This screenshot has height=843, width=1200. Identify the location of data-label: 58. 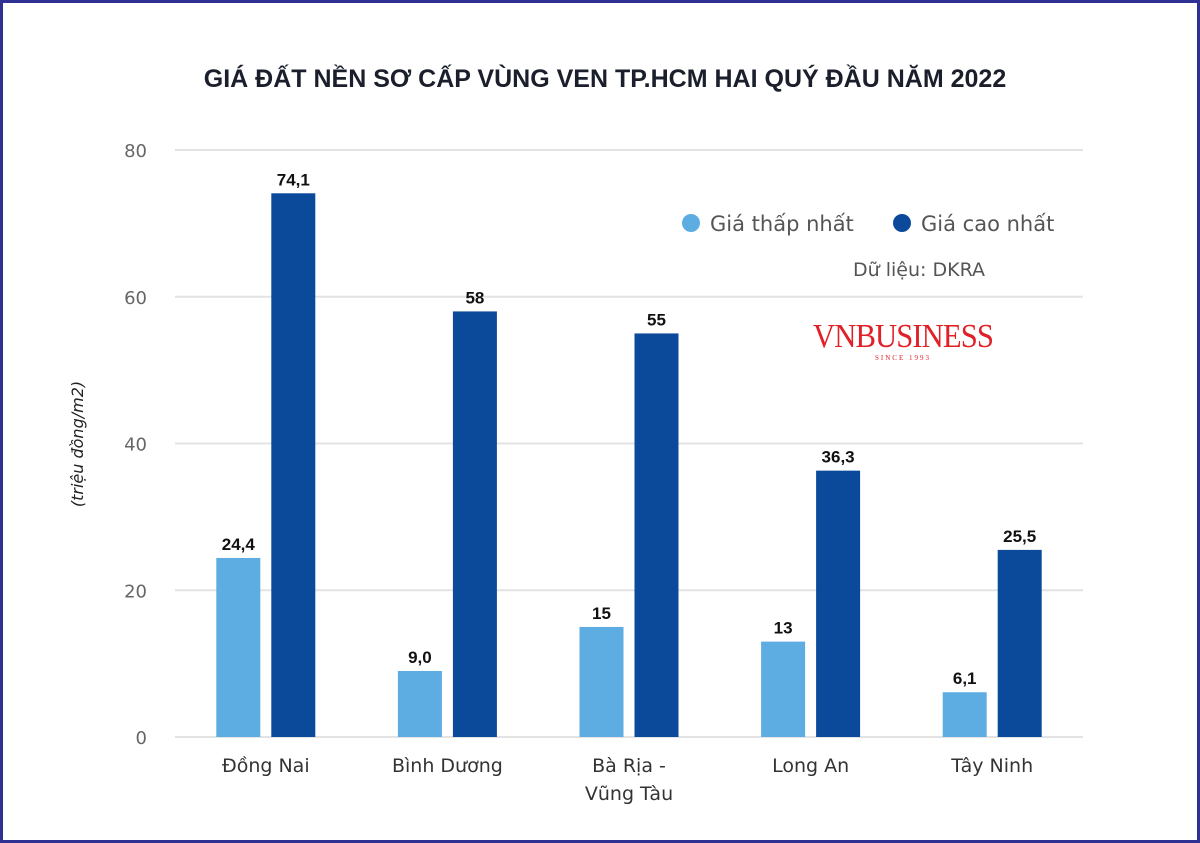
(474, 297).